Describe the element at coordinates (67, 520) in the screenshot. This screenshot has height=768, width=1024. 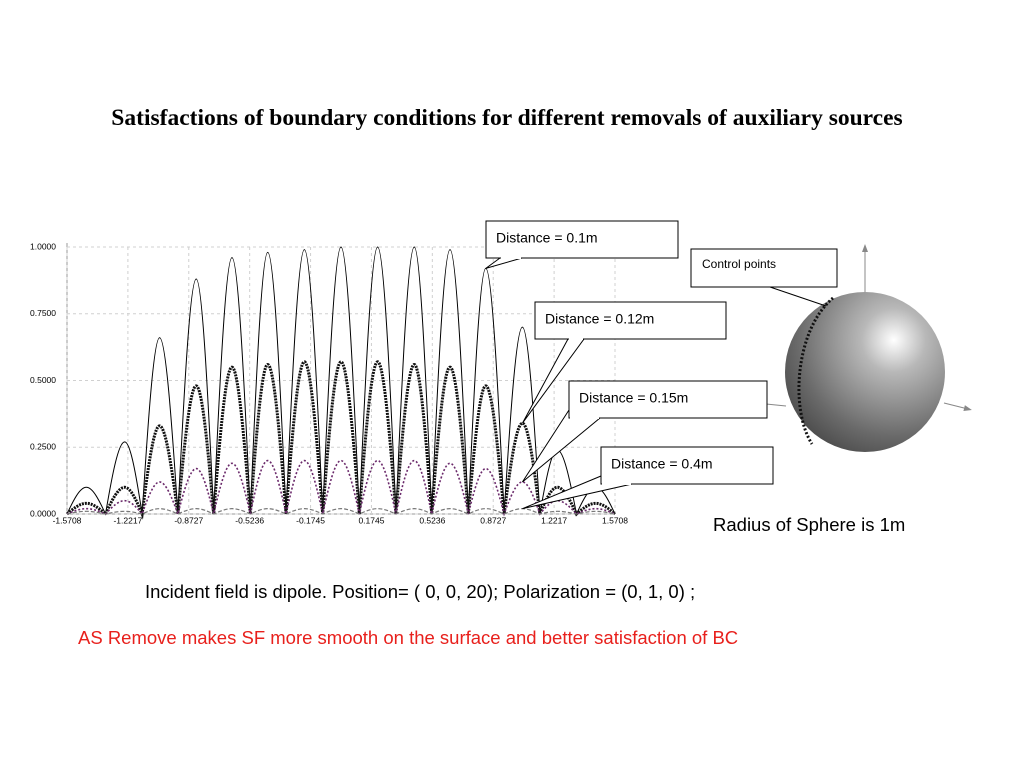
I see `x-tick-label: -1.5708` at that location.